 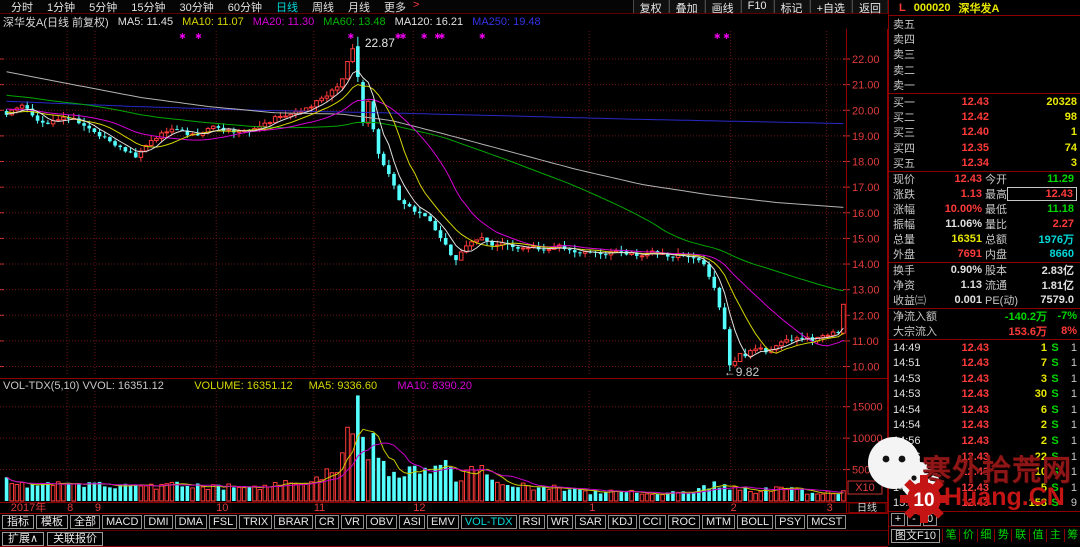 What do you see at coordinates (830, 7) in the screenshot?
I see `toolbar-button-+自选: +自选` at bounding box center [830, 7].